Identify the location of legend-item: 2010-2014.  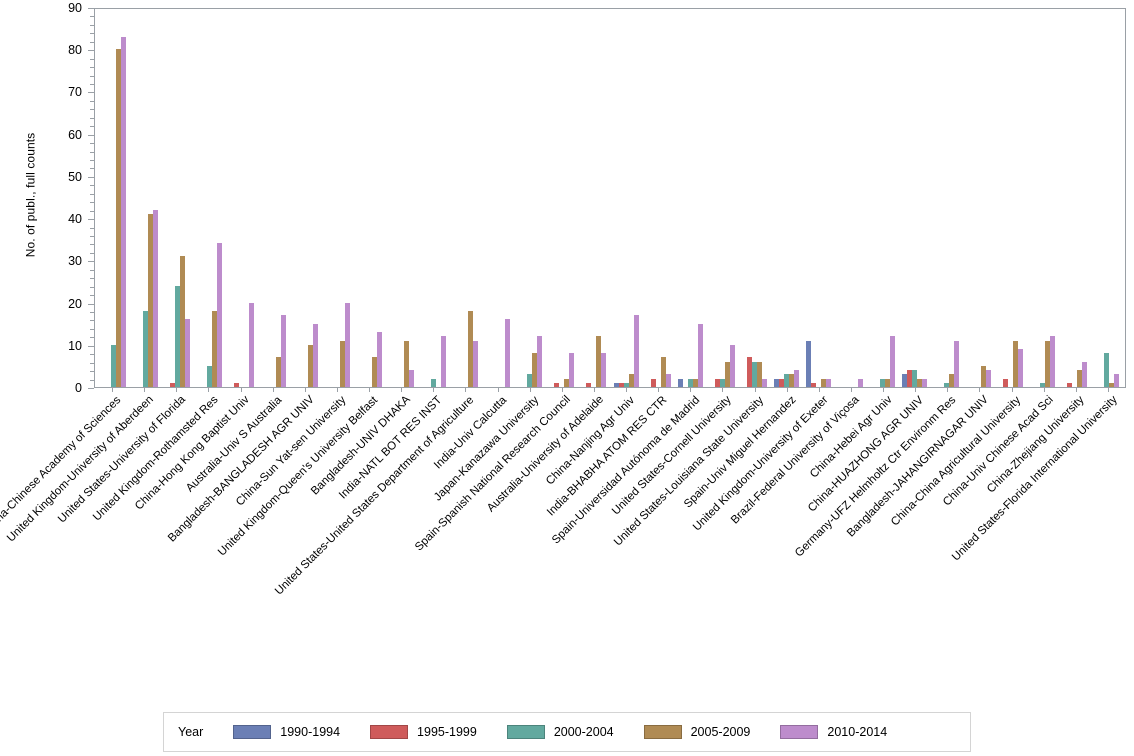
(833, 732).